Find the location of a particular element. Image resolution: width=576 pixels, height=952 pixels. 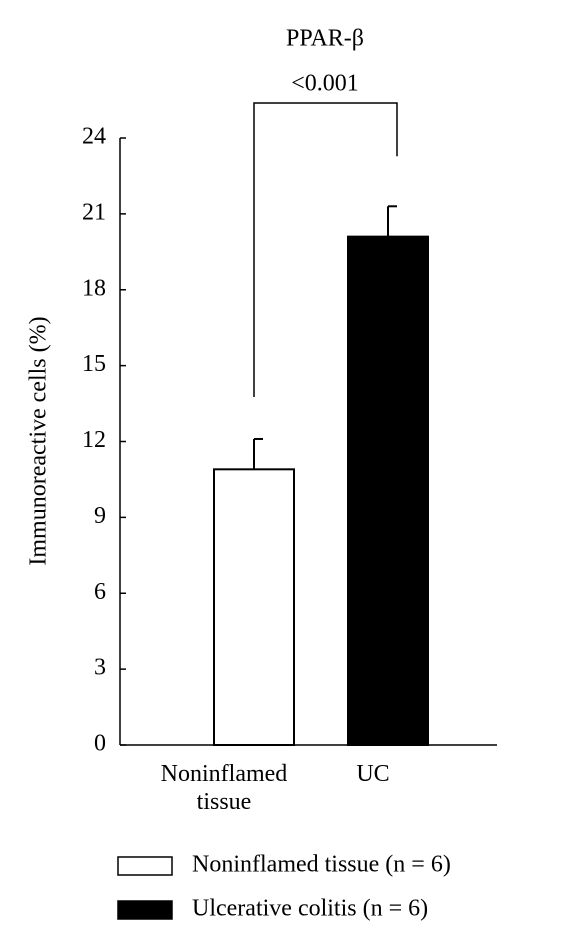

significance-label: <0.001 is located at coordinates (325, 84).